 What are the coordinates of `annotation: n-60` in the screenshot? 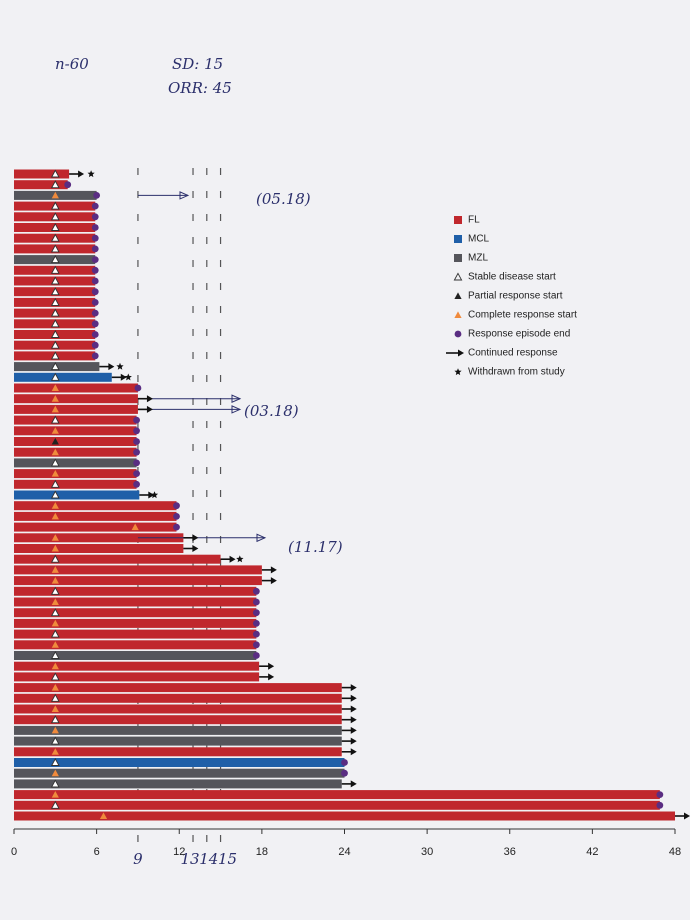 It's located at (72, 64).